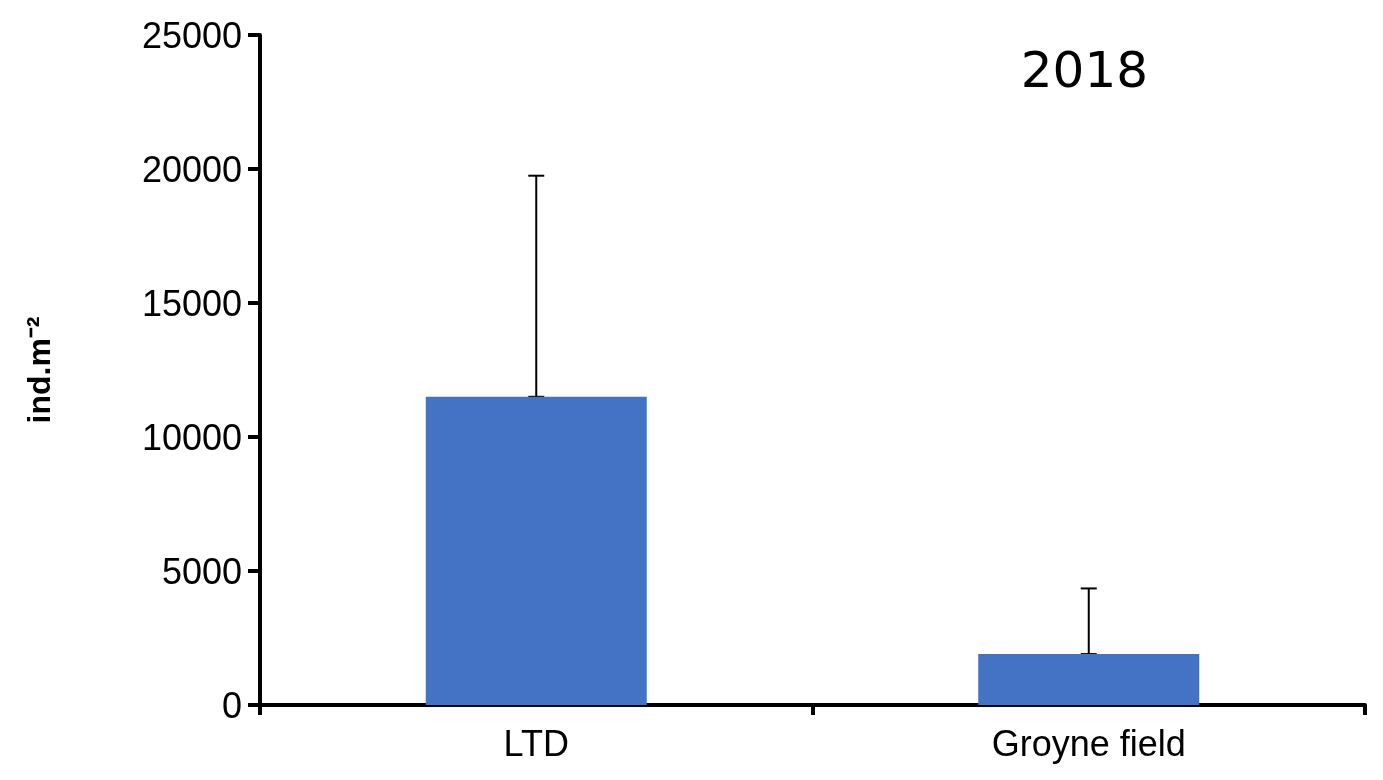  What do you see at coordinates (1084, 70) in the screenshot?
I see `annotation: 2018` at bounding box center [1084, 70].